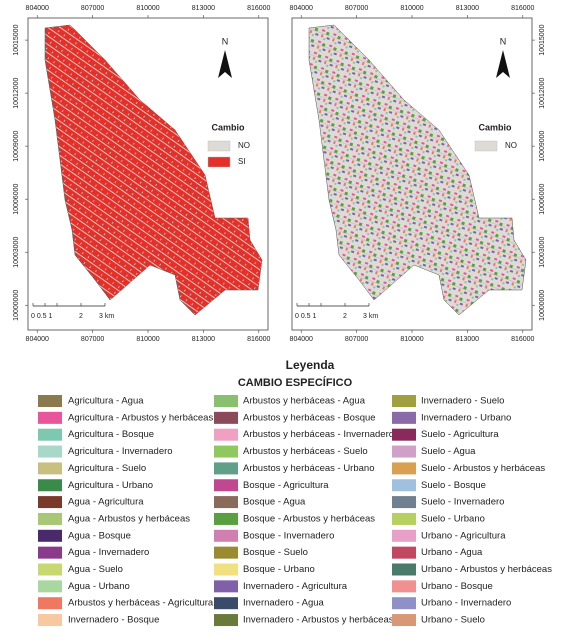 The width and height of the screenshot is (566, 641). What do you see at coordinates (16, 252) in the screenshot?
I see `y-tick-label: 10003000` at bounding box center [16, 252].